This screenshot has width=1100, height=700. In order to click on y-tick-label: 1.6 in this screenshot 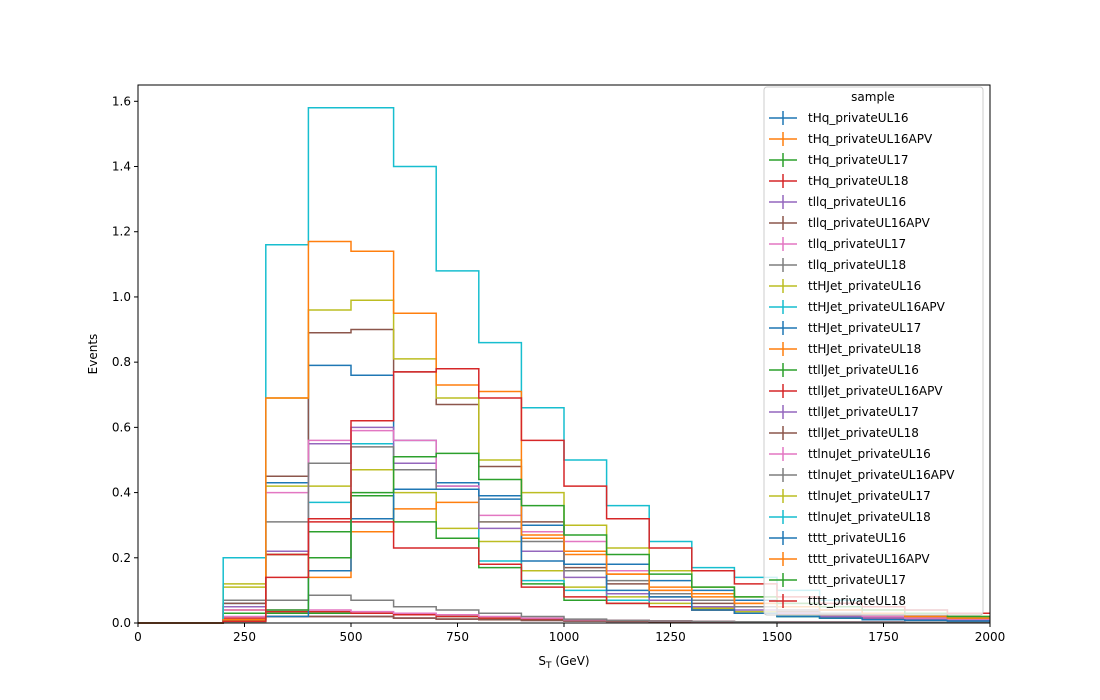, I will do `click(121, 101)`.